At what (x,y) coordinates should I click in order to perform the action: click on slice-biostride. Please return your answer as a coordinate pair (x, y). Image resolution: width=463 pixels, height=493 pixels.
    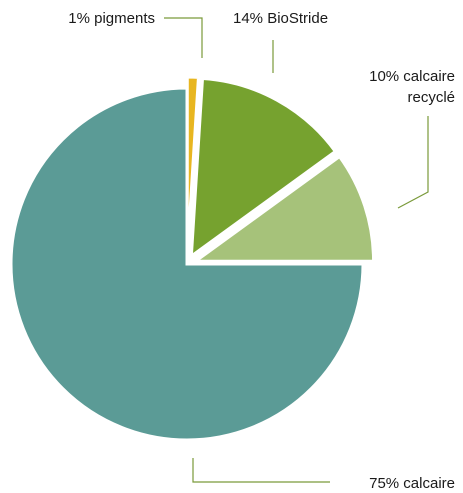
    Looking at the image, I should click on (263, 168).